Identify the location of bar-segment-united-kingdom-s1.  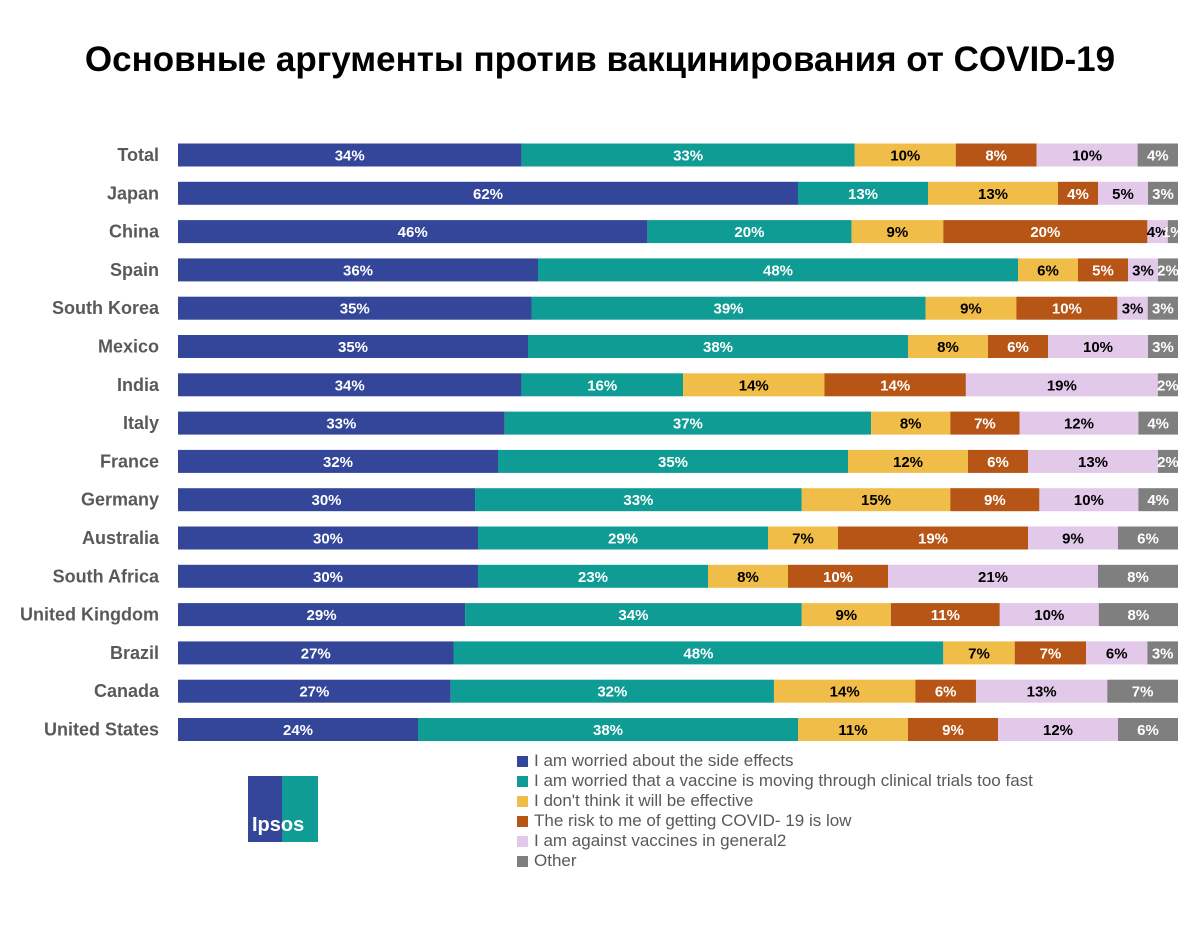
(633, 615).